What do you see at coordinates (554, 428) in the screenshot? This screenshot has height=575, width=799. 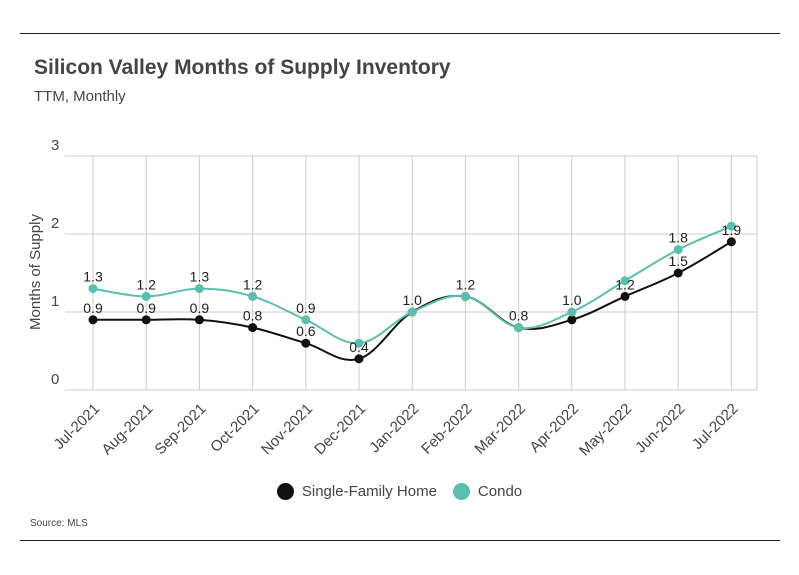 I see `x-tick-label: Apr-2022` at bounding box center [554, 428].